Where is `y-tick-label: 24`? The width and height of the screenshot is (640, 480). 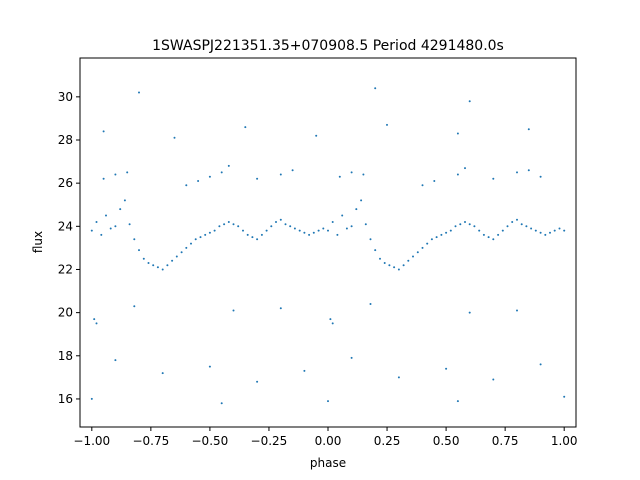
y-tick-label: 24 is located at coordinates (65, 226).